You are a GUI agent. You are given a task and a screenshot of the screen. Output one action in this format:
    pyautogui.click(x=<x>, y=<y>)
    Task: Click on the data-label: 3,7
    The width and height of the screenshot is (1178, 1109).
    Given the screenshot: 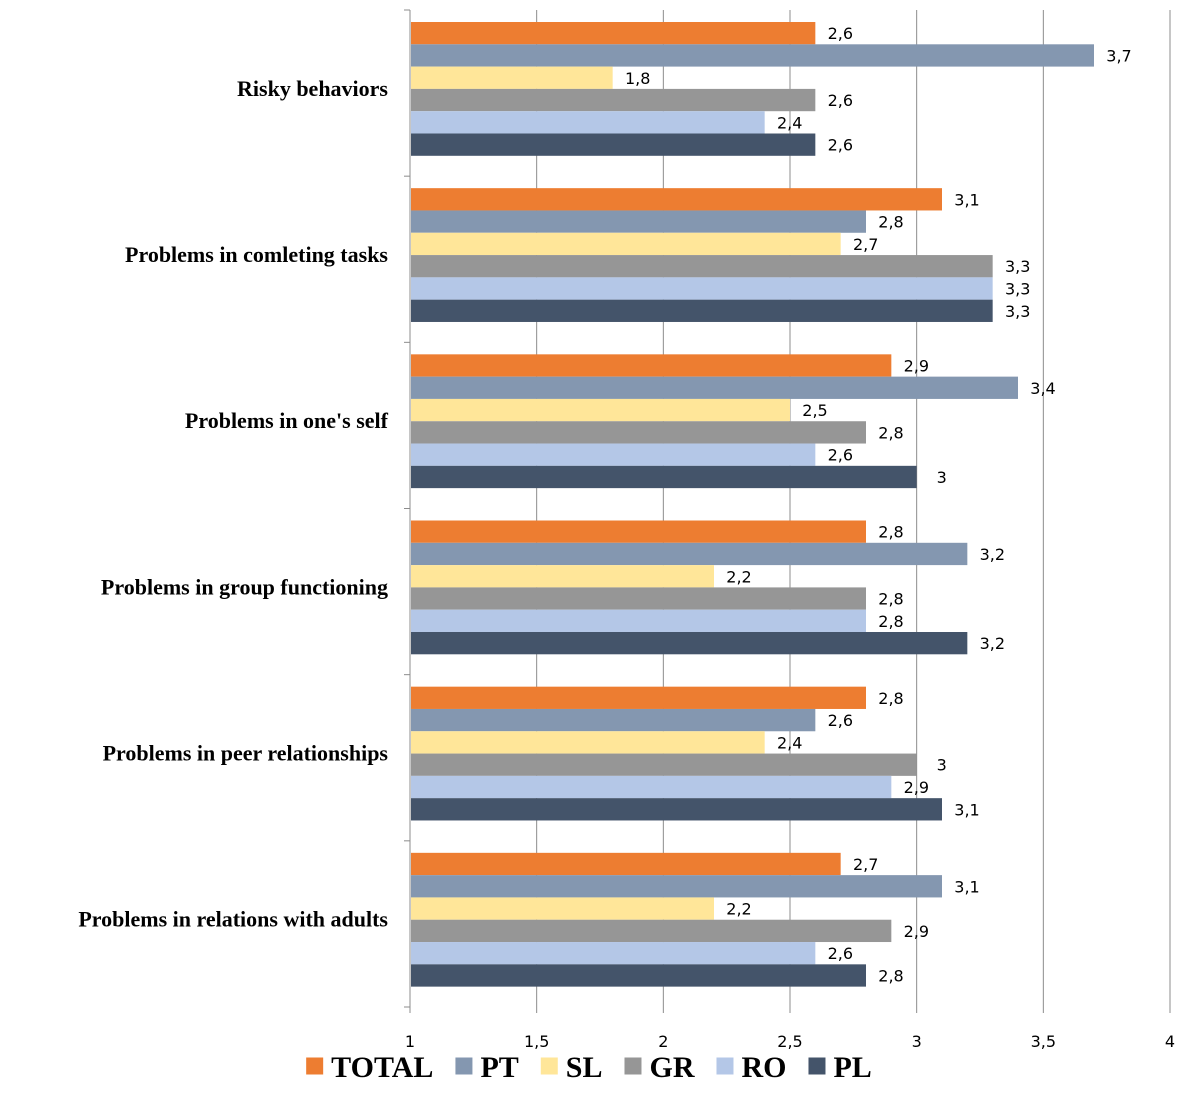 What is the action you would take?
    pyautogui.click(x=1118, y=55)
    